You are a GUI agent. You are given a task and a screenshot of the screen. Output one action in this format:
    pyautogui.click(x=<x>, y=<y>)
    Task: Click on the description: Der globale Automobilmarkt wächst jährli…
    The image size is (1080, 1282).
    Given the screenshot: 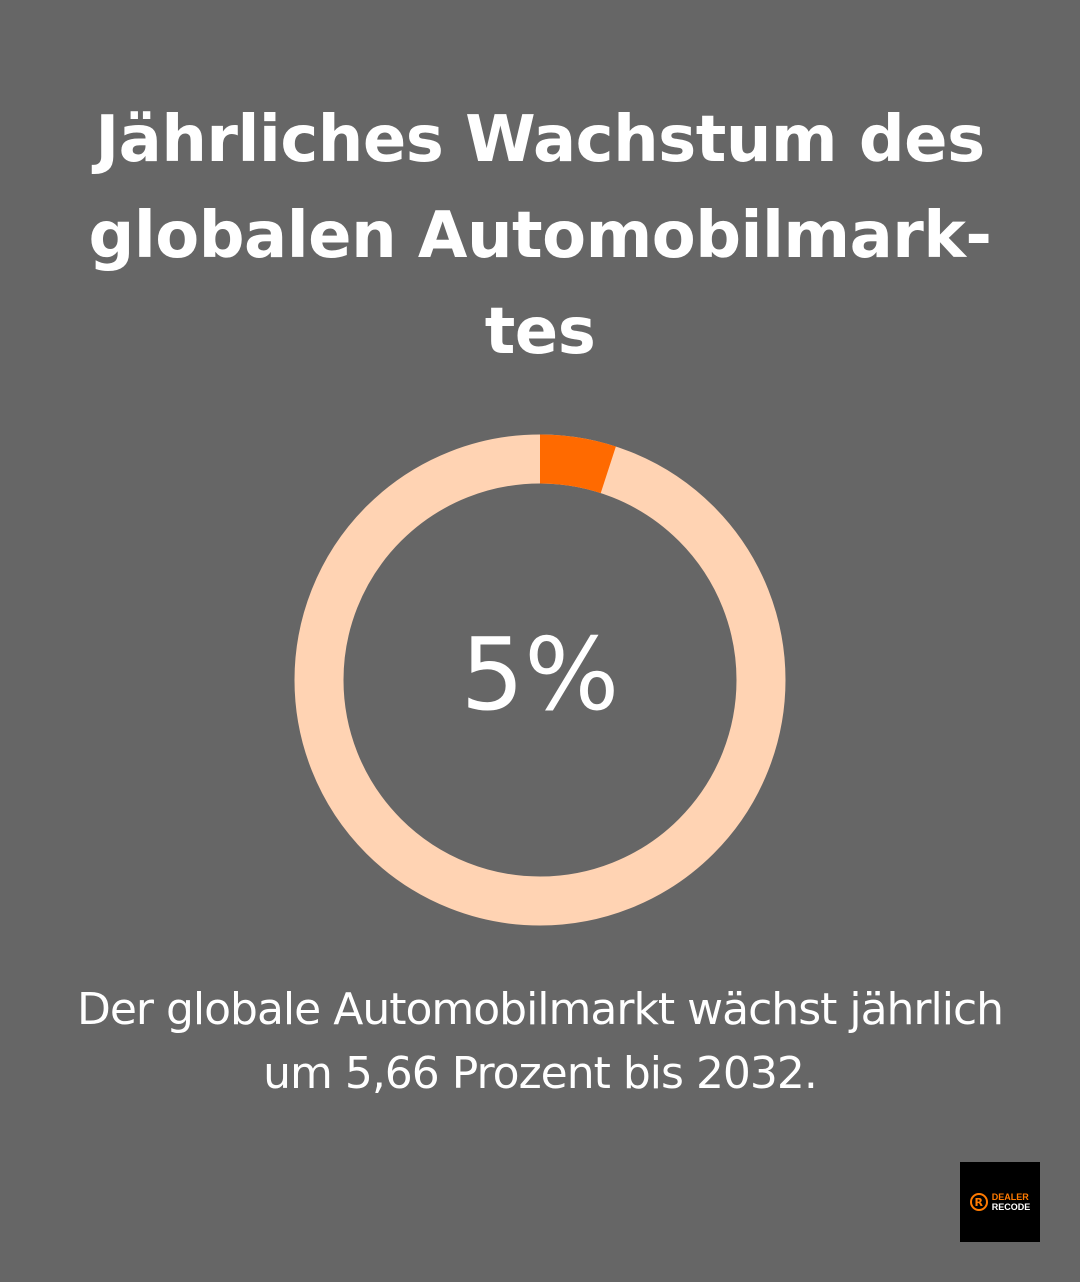 What is the action you would take?
    pyautogui.click(x=540, y=1042)
    